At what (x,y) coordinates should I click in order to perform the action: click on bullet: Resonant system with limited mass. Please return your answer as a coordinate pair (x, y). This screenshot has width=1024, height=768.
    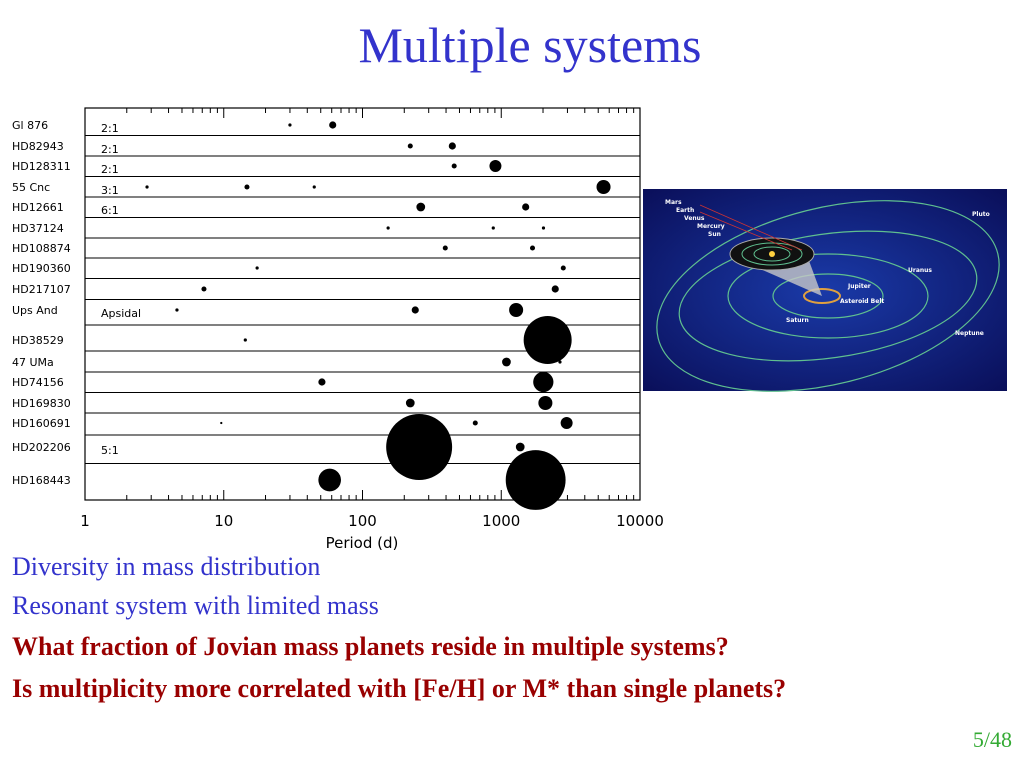
    Looking at the image, I should click on (195, 605).